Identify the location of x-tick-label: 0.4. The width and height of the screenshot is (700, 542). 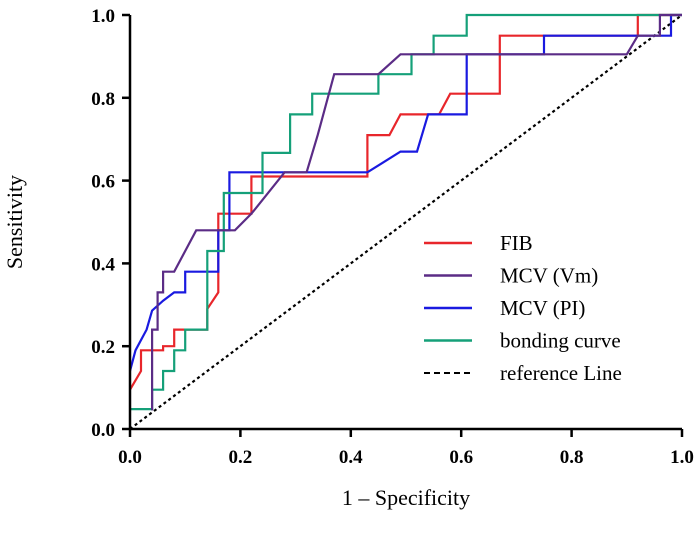
(351, 457).